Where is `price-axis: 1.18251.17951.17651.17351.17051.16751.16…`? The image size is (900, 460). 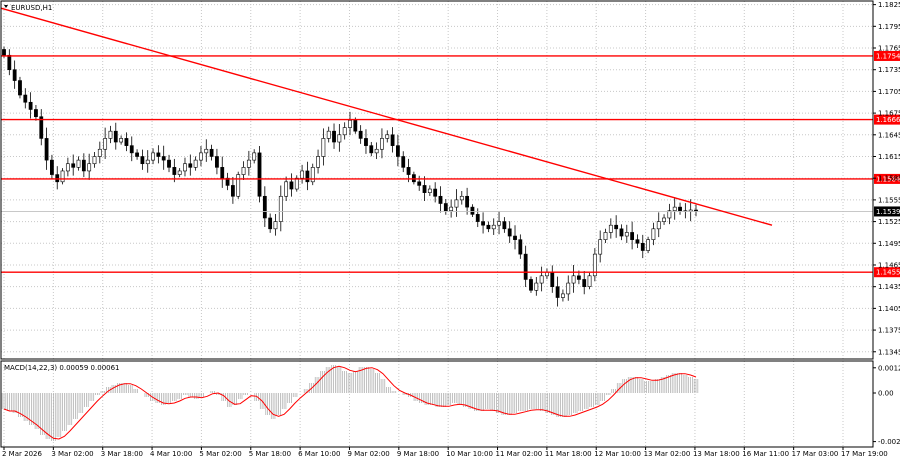
price-axis: 1.18251.17951.17651.17351.17051.16751.16… is located at coordinates (886, 178).